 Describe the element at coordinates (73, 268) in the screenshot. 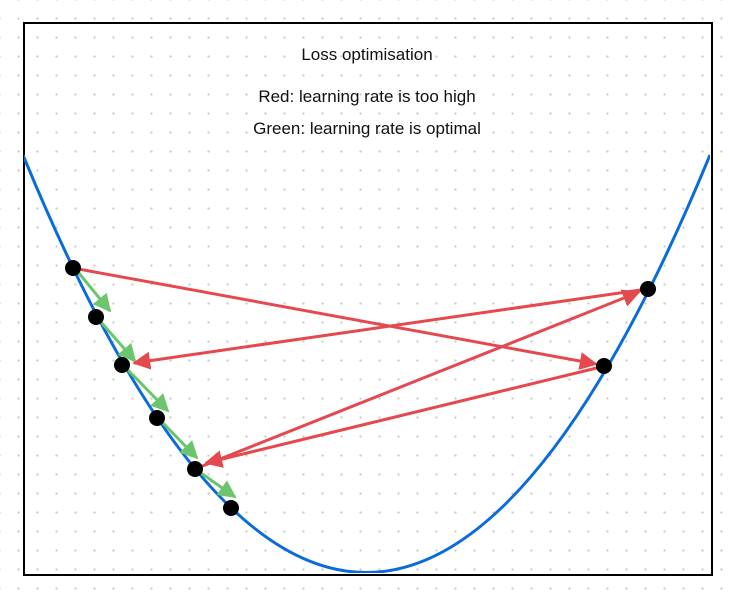

I see `point-start` at that location.